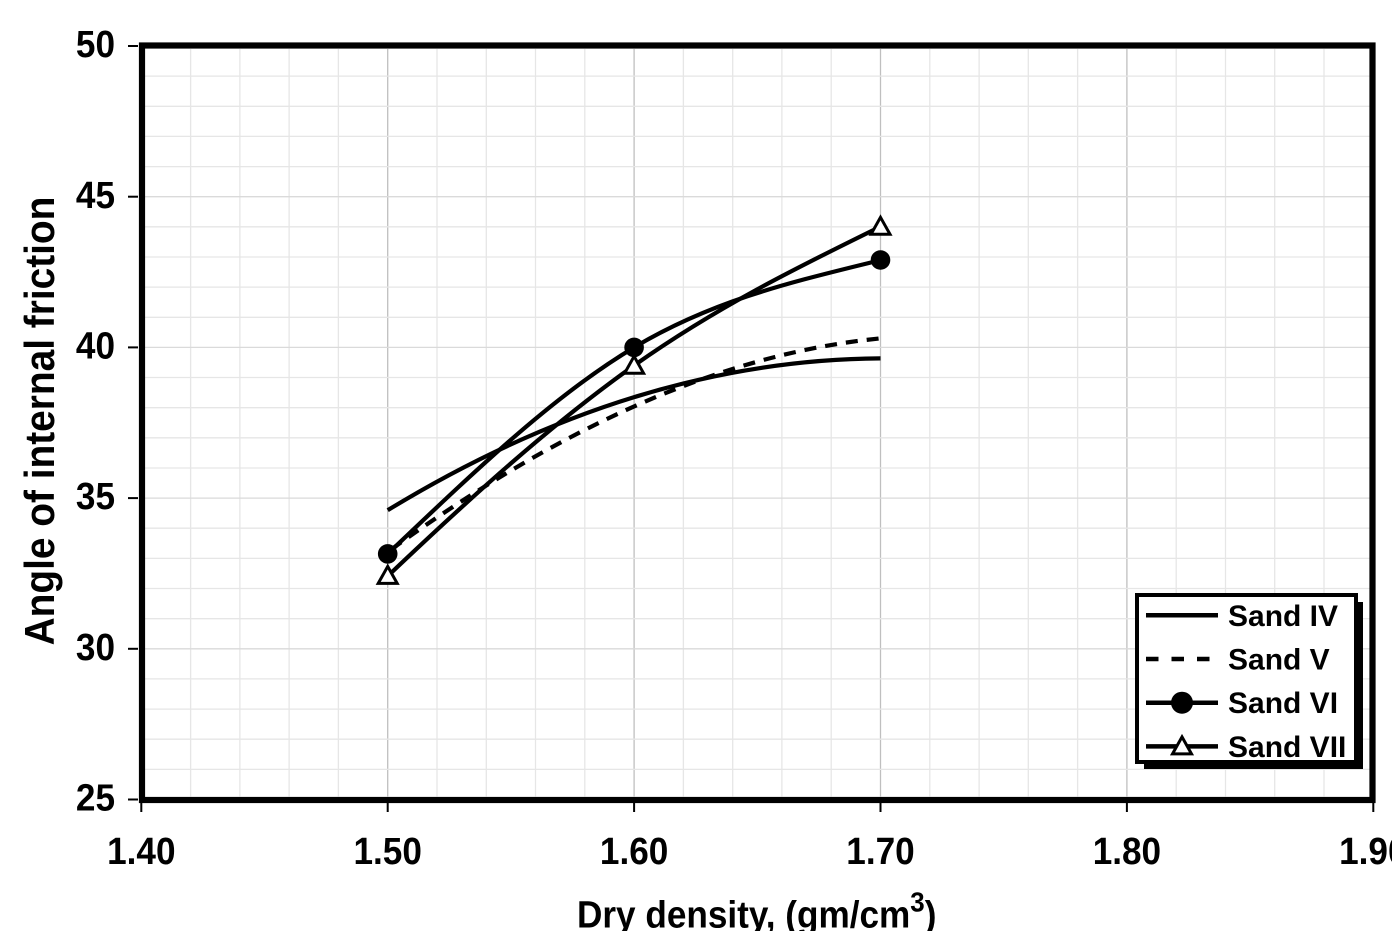  I want to click on svg-text: Sand IV, so click(1283, 616).